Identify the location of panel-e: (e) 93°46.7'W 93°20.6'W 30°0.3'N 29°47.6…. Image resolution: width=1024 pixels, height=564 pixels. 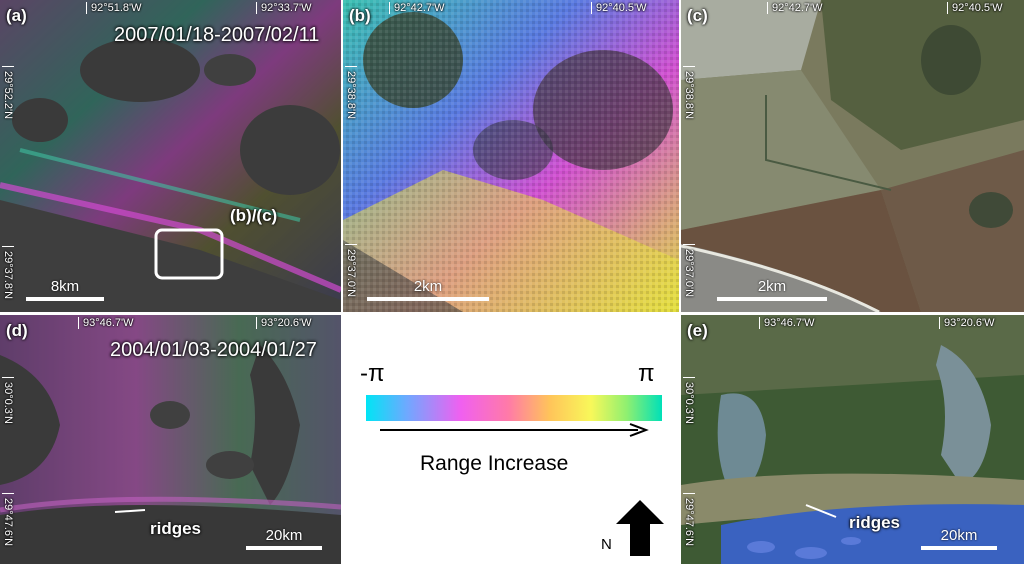
(852, 439).